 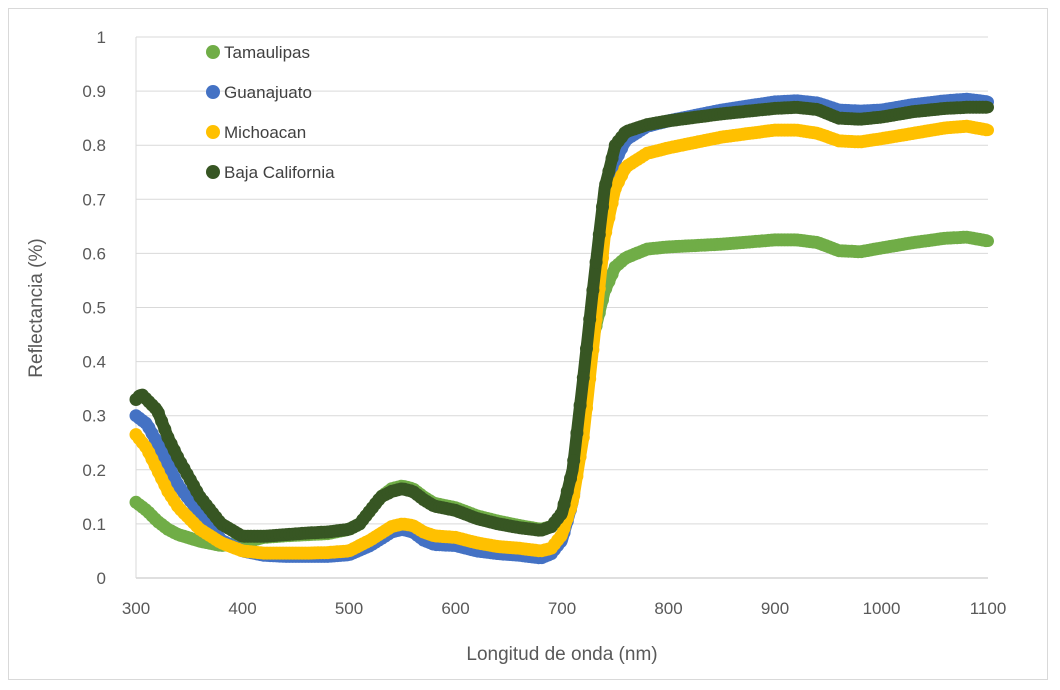 What do you see at coordinates (36, 307) in the screenshot?
I see `y-axis-title: Reflectancia (%)` at bounding box center [36, 307].